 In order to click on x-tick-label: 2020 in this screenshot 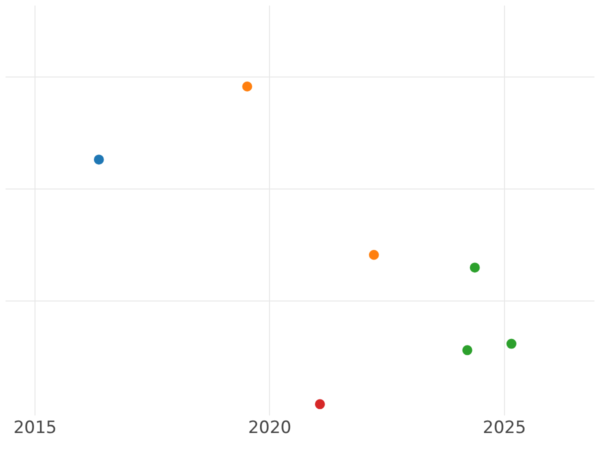, I will do `click(270, 428)`.